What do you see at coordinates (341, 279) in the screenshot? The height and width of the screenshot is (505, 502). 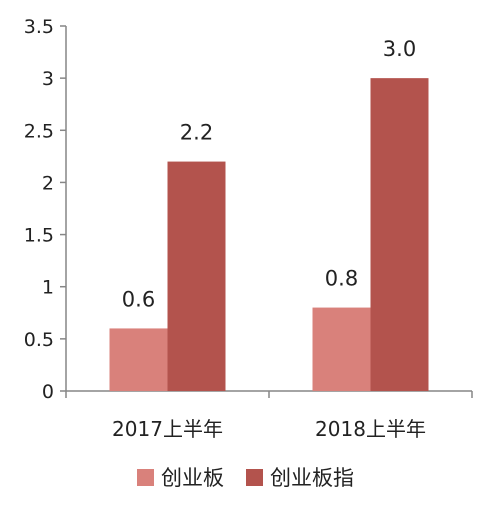 I see `data-label: 0.8` at bounding box center [341, 279].